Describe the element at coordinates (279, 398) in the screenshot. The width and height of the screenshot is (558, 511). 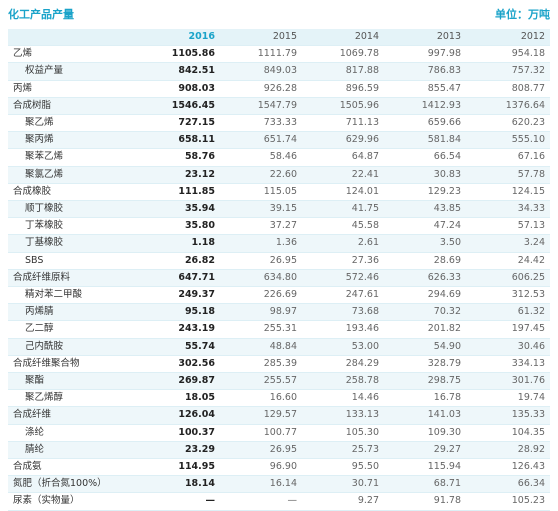
I see `table-row: 聚乙烯醇 18.05 16.60 14.46 16.78 19.74` at that location.